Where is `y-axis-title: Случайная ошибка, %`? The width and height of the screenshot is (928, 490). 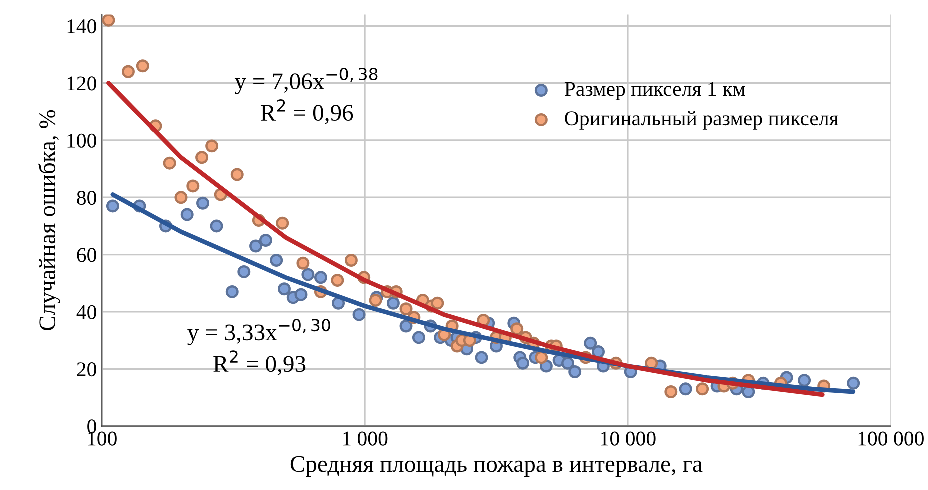
y-axis-title: Случайная ошибка, % is located at coordinates (49, 220).